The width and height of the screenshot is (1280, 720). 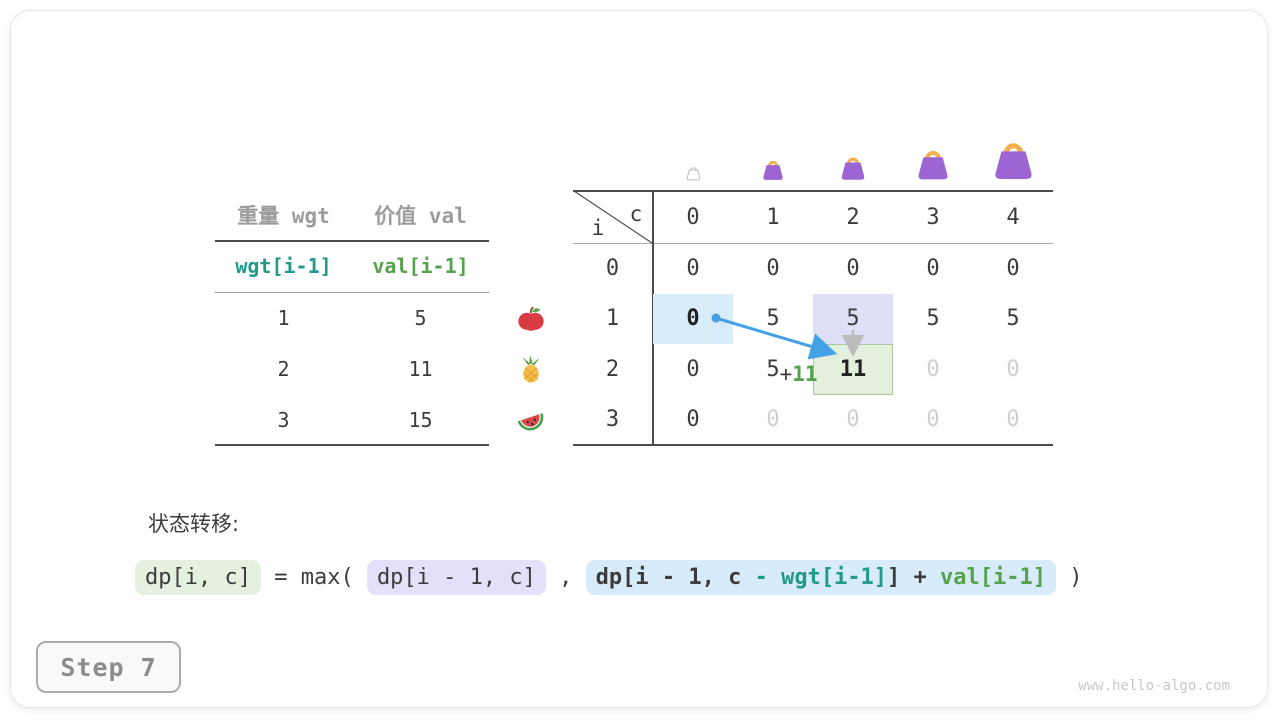 What do you see at coordinates (531, 318) in the screenshot?
I see `apple-icon` at bounding box center [531, 318].